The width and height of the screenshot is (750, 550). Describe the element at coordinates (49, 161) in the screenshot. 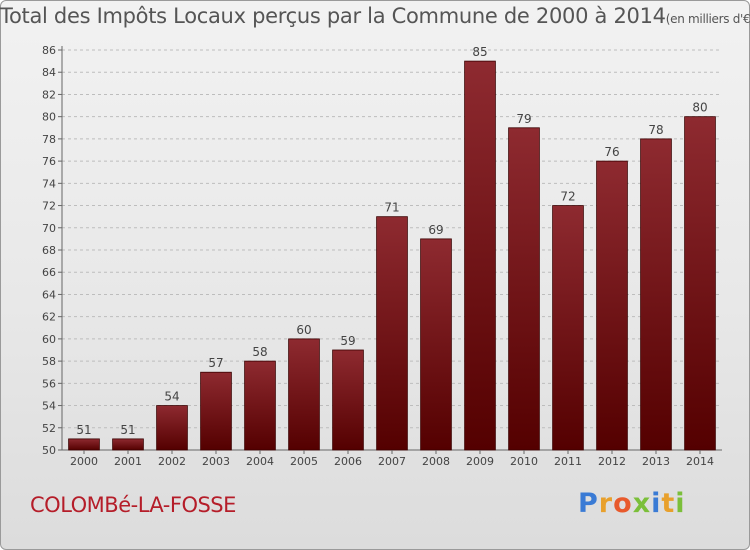

I see `y-tick-label: 76` at that location.